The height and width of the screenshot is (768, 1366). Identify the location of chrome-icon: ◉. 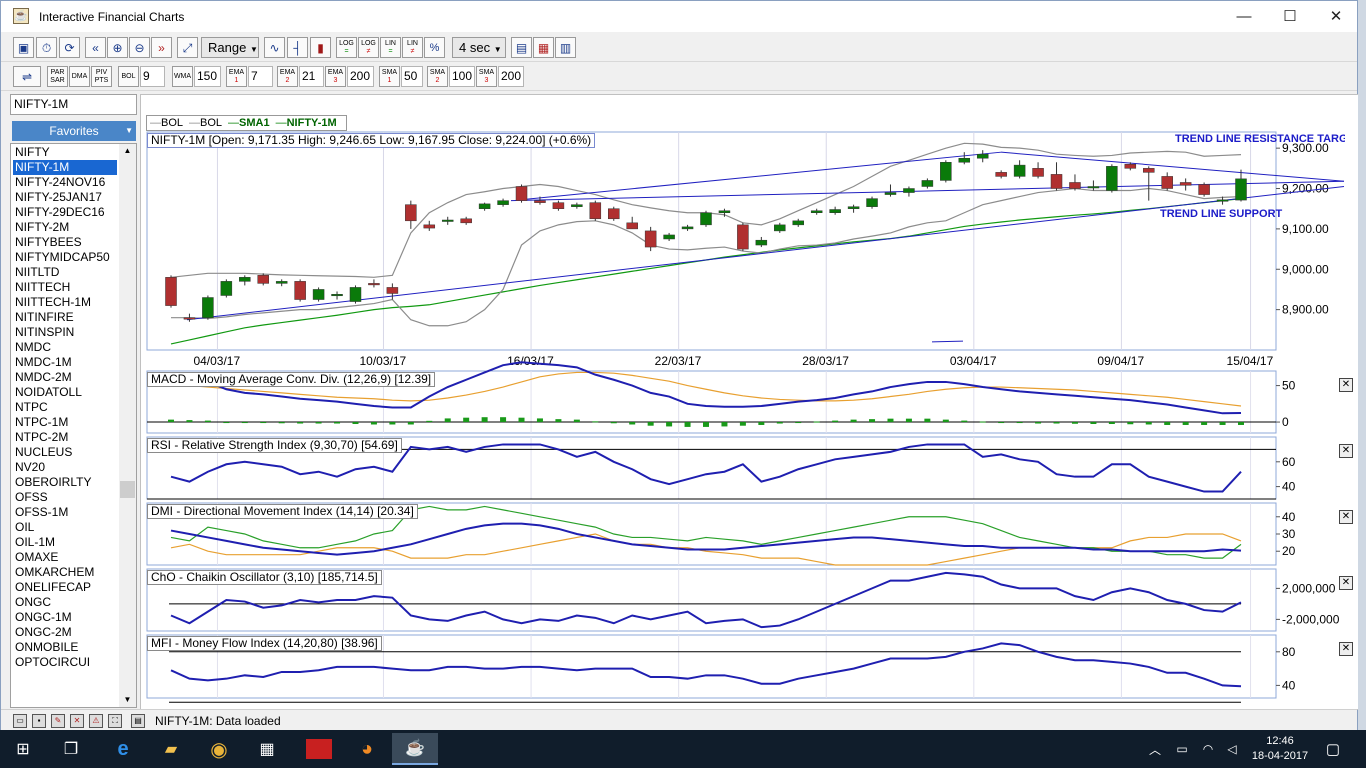
(219, 749).